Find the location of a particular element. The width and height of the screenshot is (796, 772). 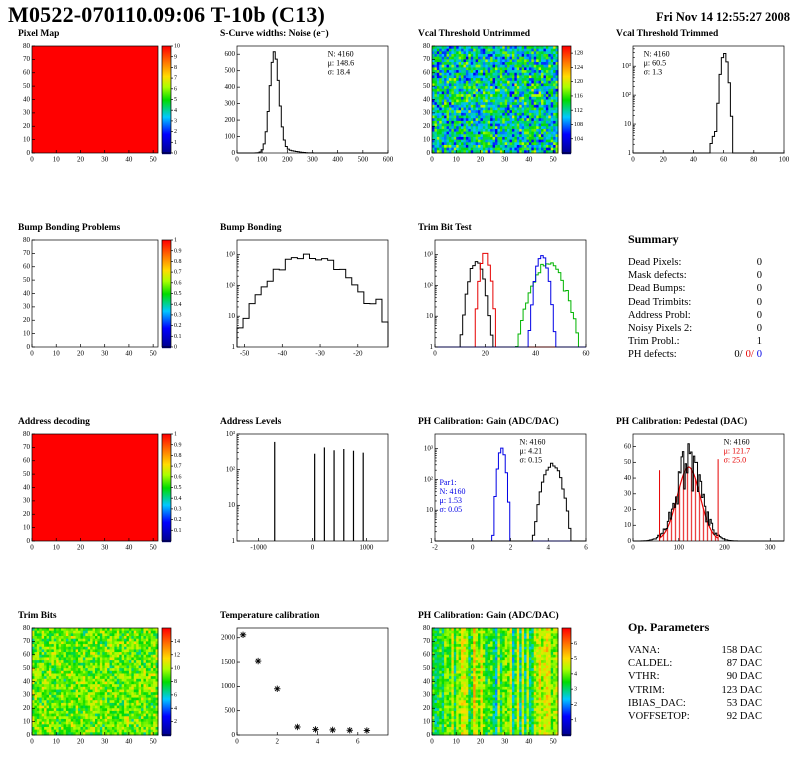

panel-ph-gain-hist: PH Calibration: Gain (ADC/DAC) is located at coordinates (503, 492).